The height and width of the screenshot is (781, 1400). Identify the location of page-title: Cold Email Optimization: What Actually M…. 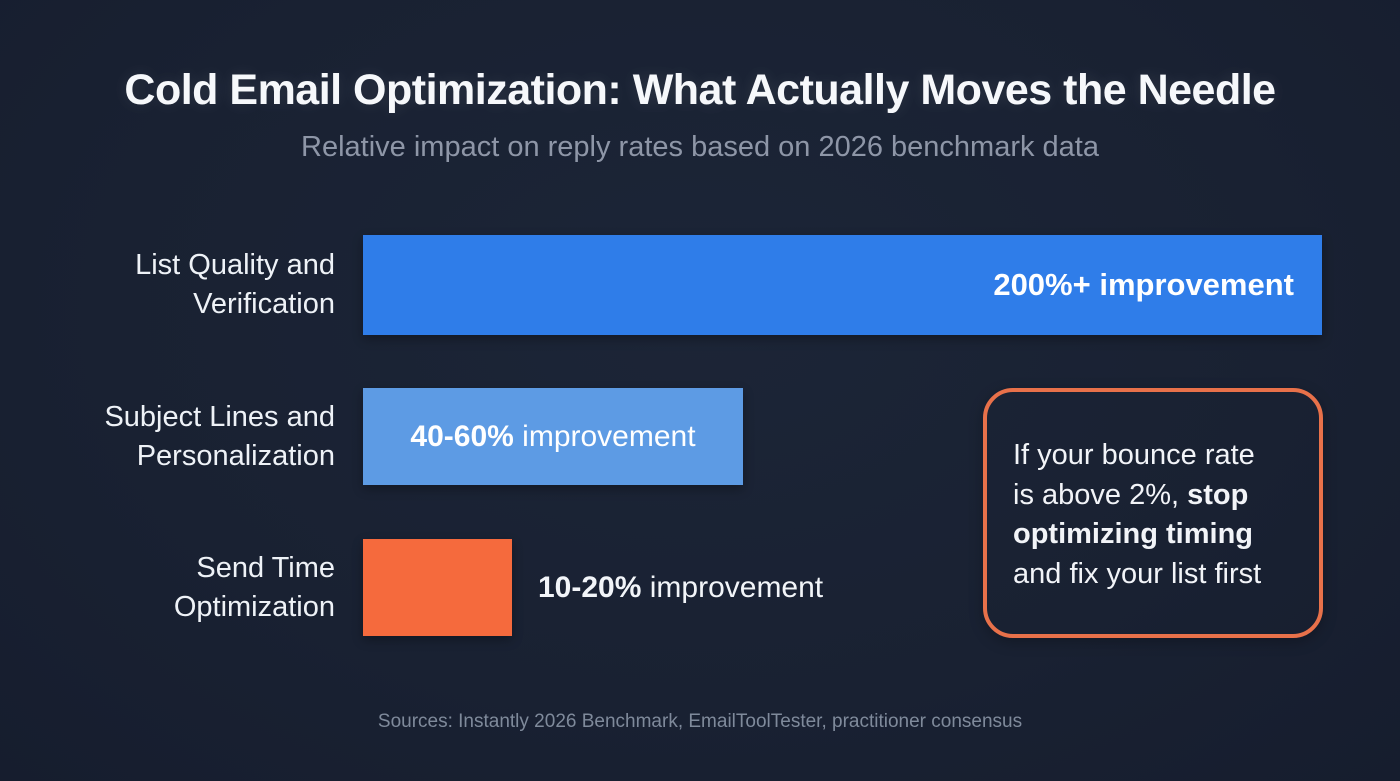
(700, 90).